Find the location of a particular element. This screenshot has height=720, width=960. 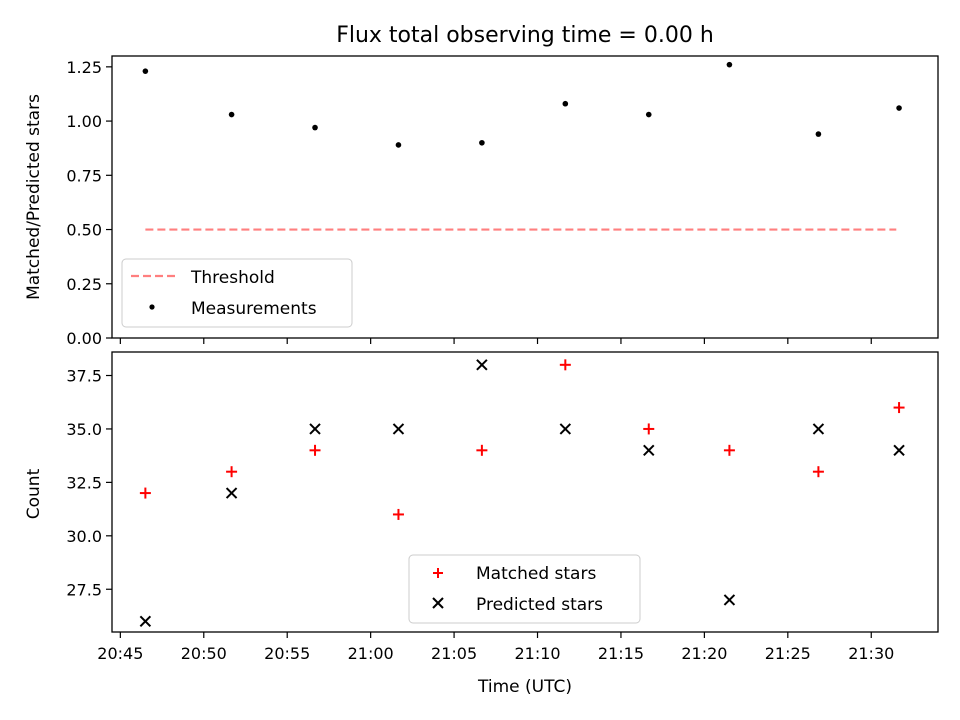

y-tick-label: 35.0 is located at coordinates (84, 429).